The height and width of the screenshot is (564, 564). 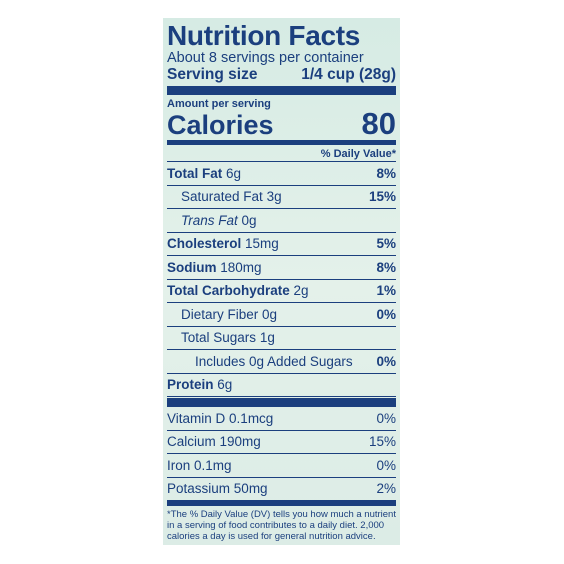 What do you see at coordinates (281, 221) in the screenshot?
I see `nutrient-row: Trans Fat 0g` at bounding box center [281, 221].